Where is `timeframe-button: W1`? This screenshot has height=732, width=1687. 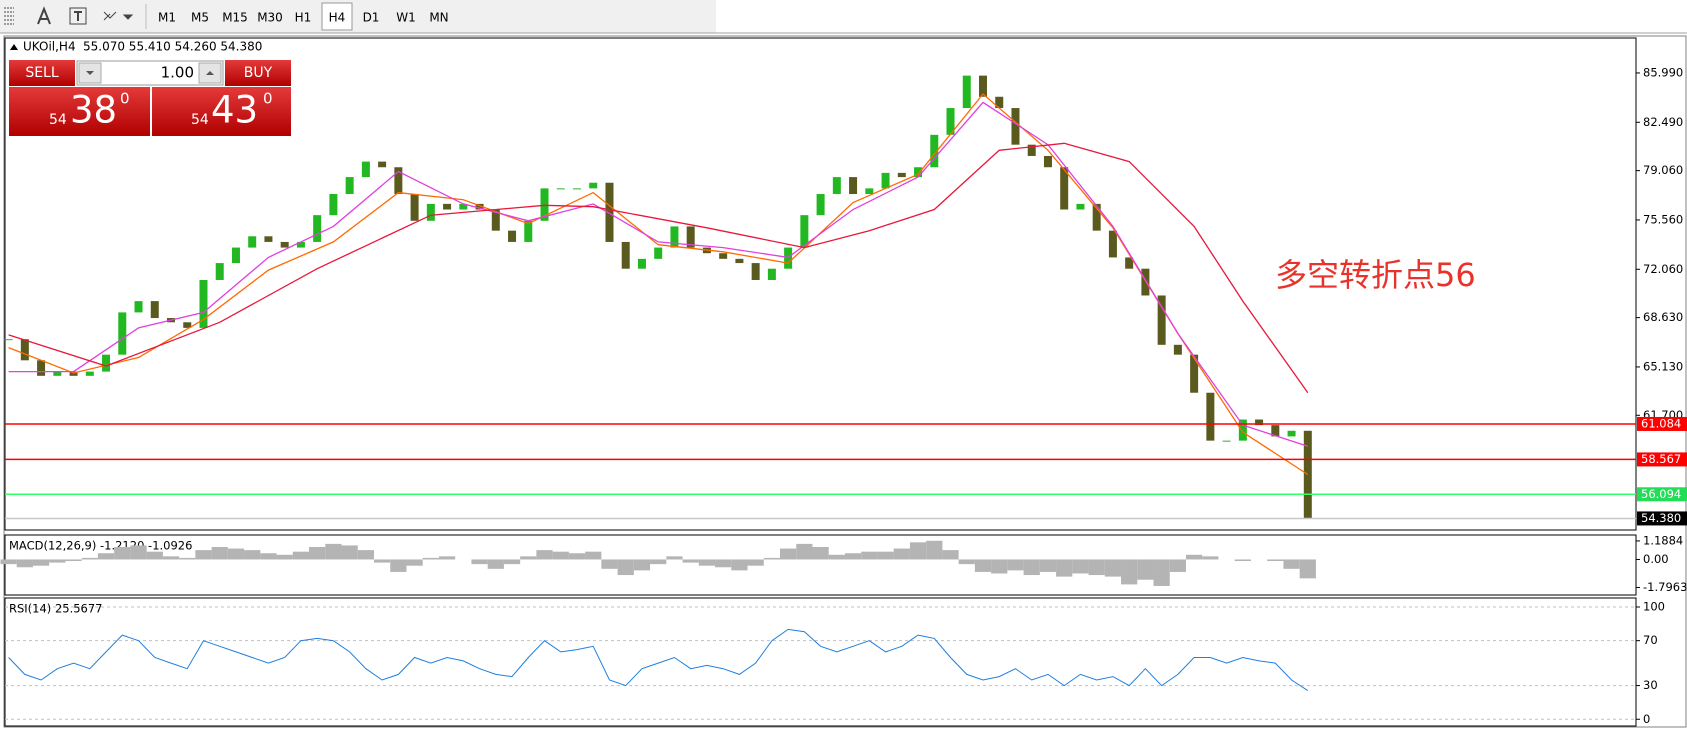
timeframe-button: W1 is located at coordinates (406, 18).